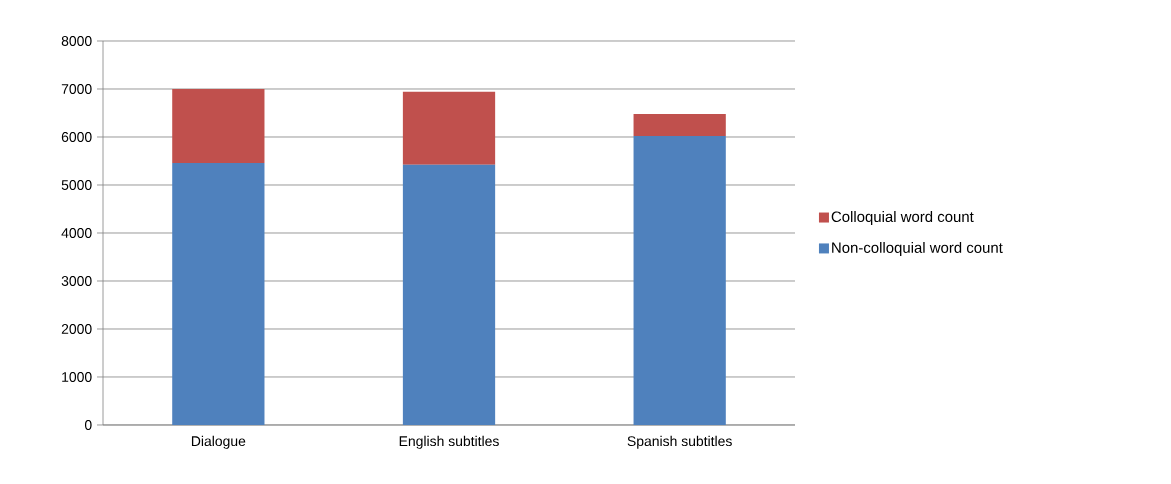  I want to click on y-tick-label: 3000, so click(76, 281).